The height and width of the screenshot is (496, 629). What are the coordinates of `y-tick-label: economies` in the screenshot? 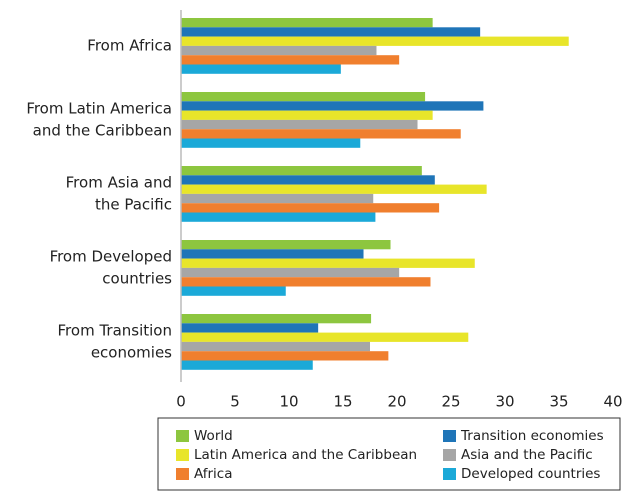 It's located at (131, 352).